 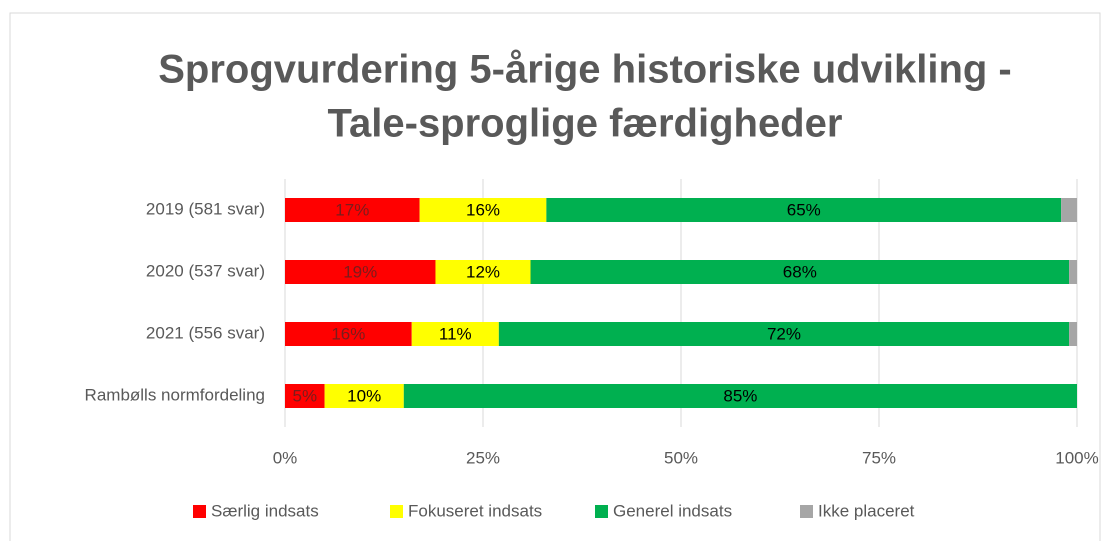 I want to click on data-label: 19%, so click(x=360, y=271).